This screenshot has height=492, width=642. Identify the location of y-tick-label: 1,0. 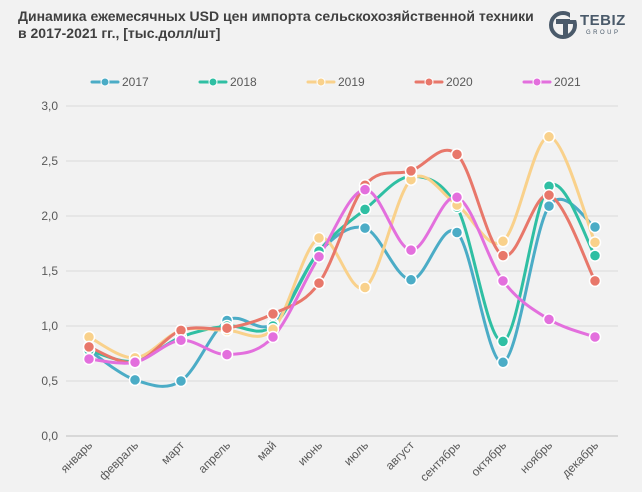
(49, 326).